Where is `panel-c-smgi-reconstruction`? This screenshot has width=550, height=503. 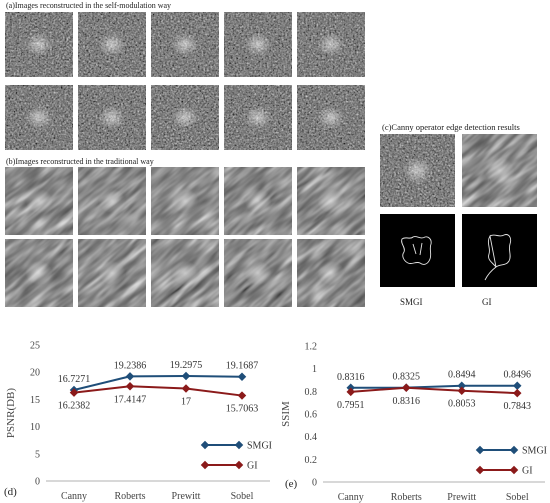 panel-c-smgi-reconstruction is located at coordinates (417, 170).